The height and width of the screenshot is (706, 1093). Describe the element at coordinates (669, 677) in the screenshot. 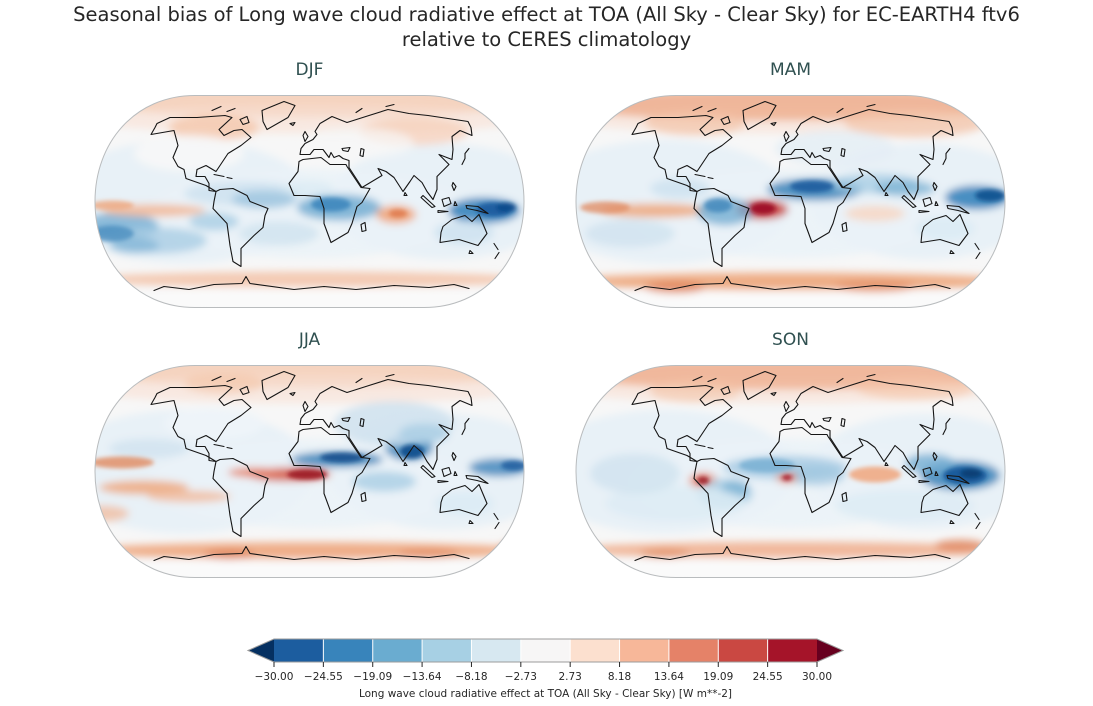

I see `colorbar-tick-label: 13.64` at that location.